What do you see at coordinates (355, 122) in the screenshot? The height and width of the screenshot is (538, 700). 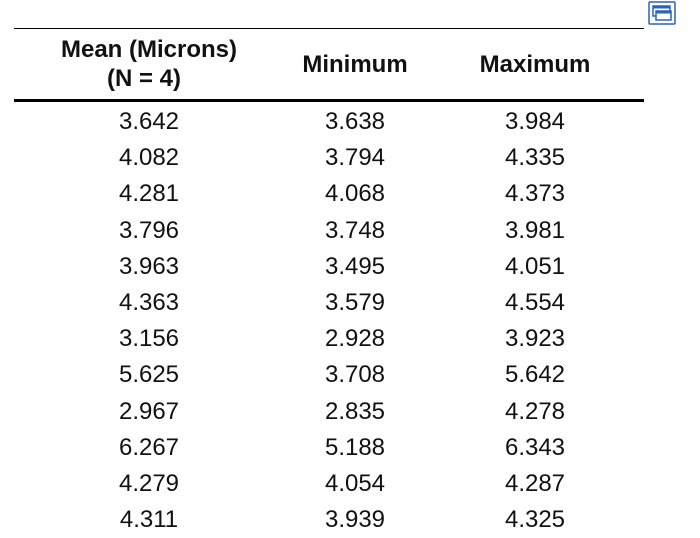 I see `cell-minimum: 3.638` at bounding box center [355, 122].